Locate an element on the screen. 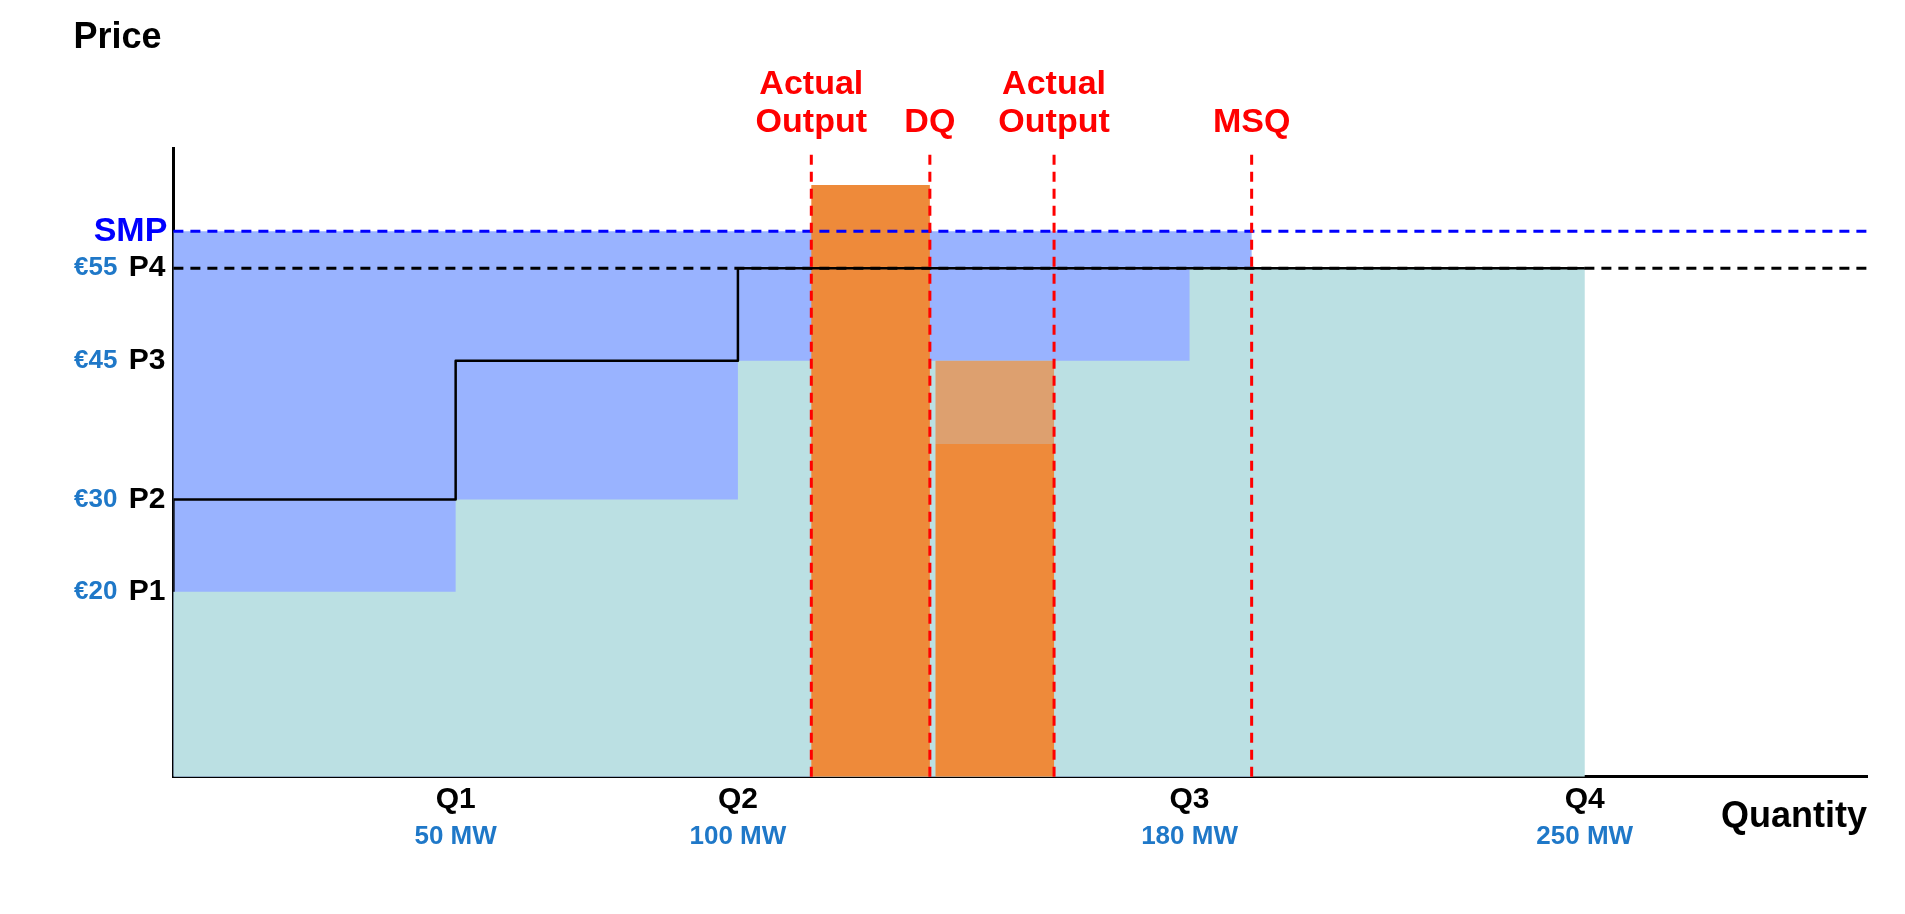 This screenshot has width=1905, height=914. x-axis-title: Quantity is located at coordinates (1793, 814).